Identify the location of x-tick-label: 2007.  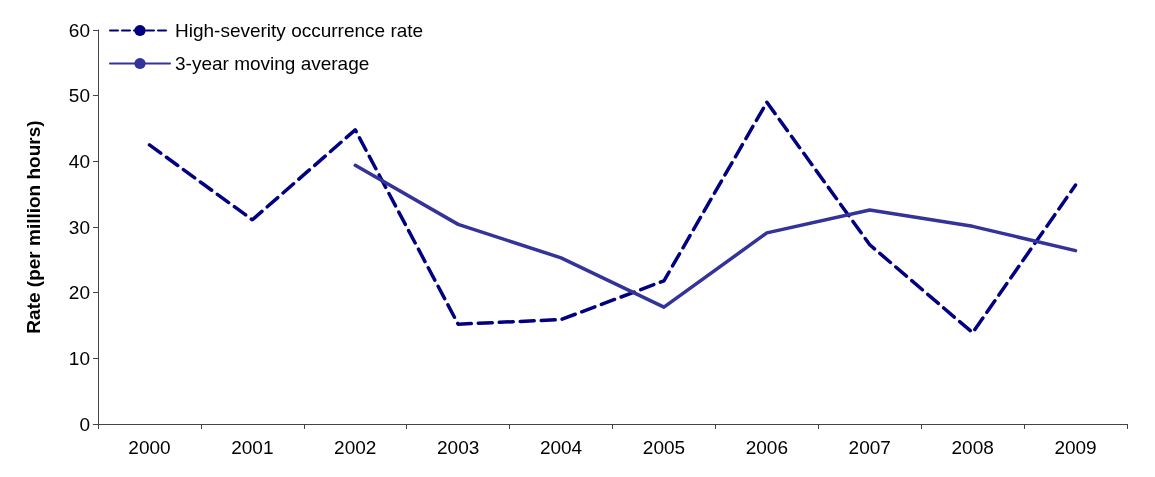
(869, 447).